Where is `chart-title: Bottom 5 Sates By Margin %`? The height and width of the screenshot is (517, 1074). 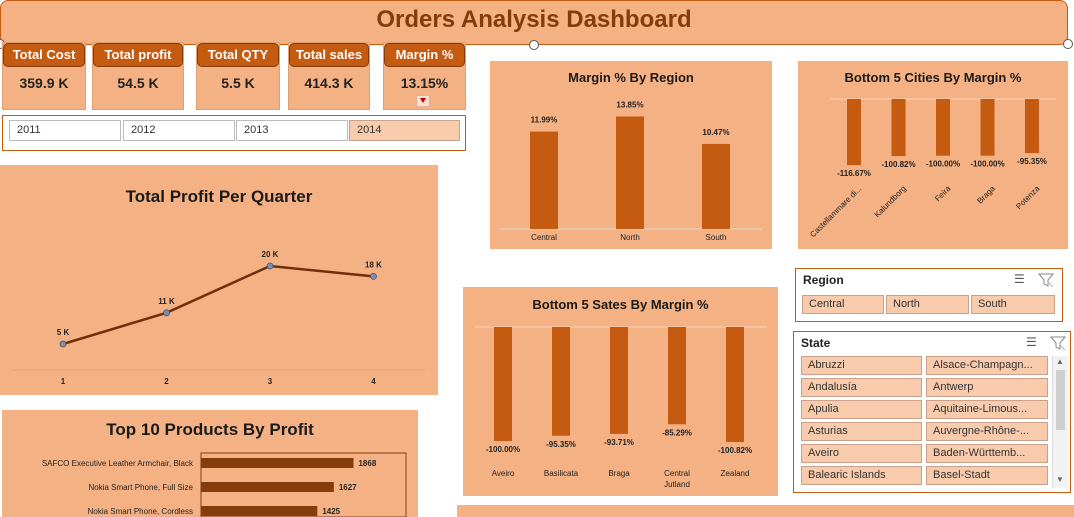
chart-title: Bottom 5 Sates By Margin % is located at coordinates (620, 304).